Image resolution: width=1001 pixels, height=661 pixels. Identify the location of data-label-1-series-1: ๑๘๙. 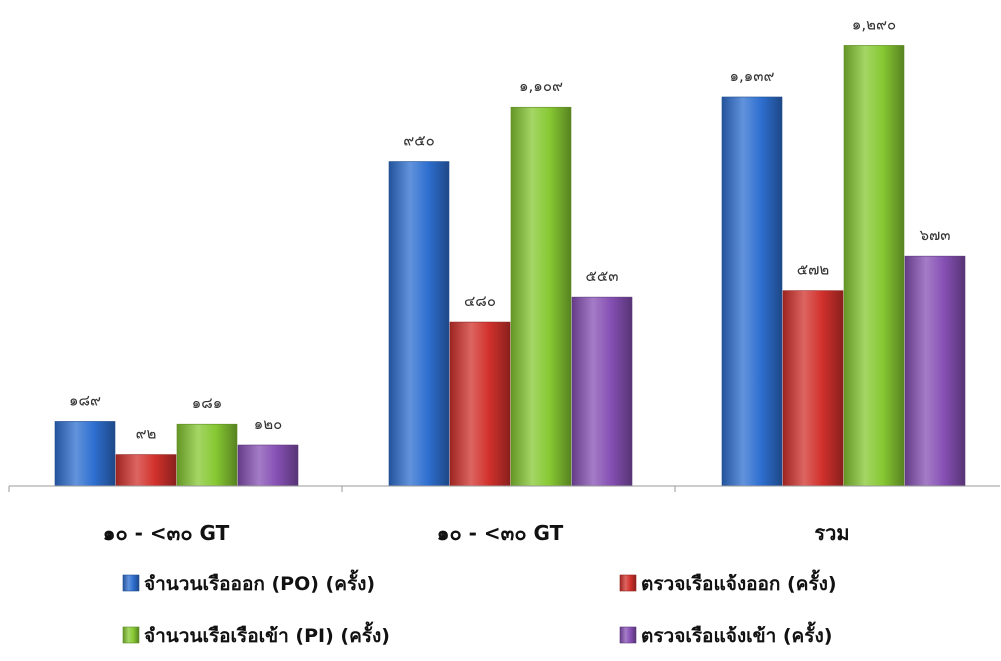
(85, 400).